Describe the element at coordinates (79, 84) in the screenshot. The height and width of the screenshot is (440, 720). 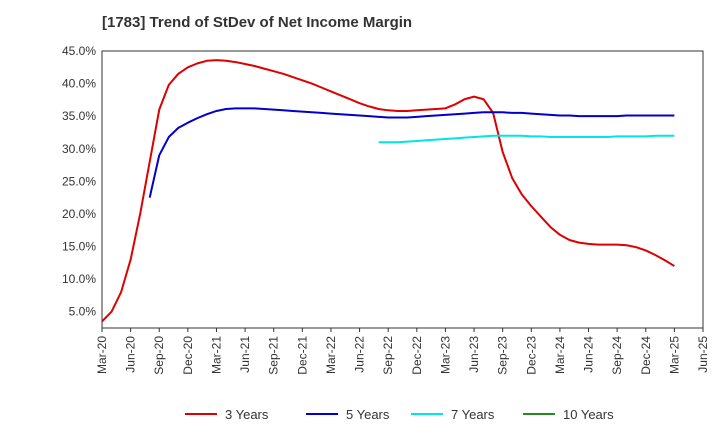
I see `y-tick-label: 40.0%` at that location.